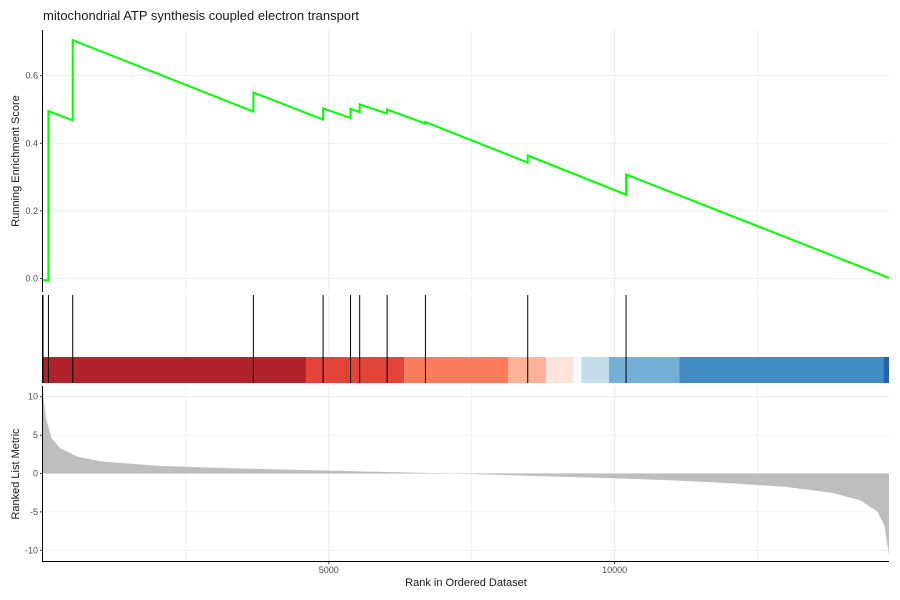  Describe the element at coordinates (465, 339) in the screenshot. I see `hits-panel` at that location.